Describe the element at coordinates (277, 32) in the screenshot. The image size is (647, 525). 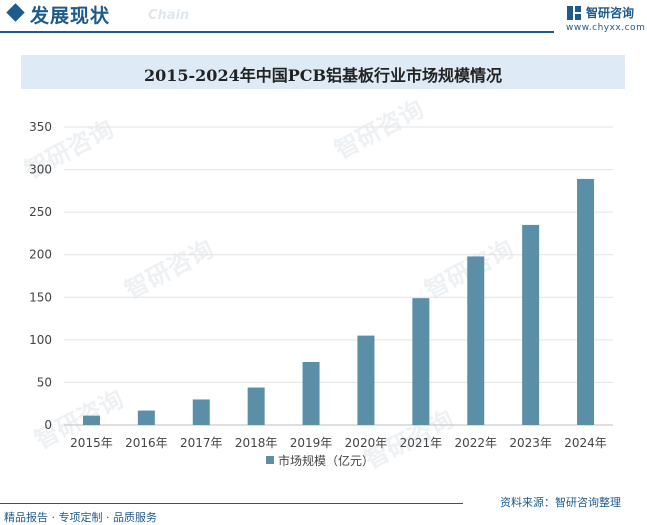
I see `header-divider` at that location.